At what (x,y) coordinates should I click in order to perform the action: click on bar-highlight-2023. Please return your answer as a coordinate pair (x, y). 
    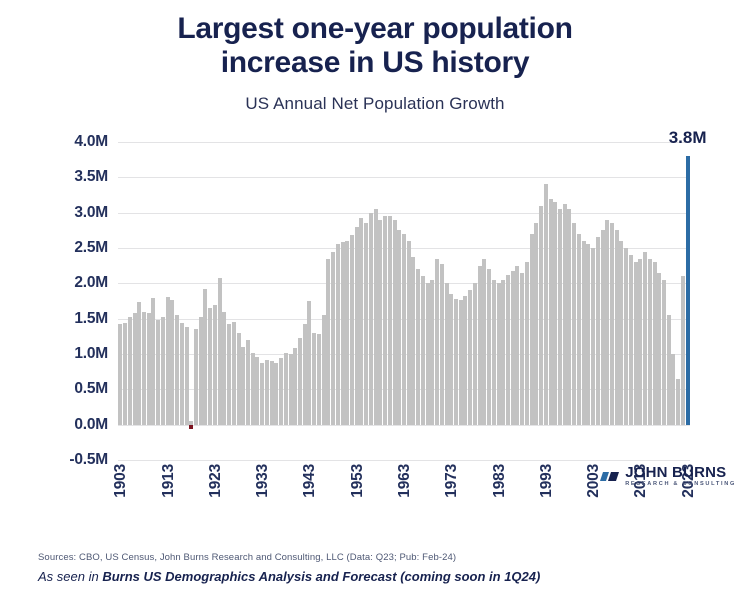
    Looking at the image, I should click on (687, 290).